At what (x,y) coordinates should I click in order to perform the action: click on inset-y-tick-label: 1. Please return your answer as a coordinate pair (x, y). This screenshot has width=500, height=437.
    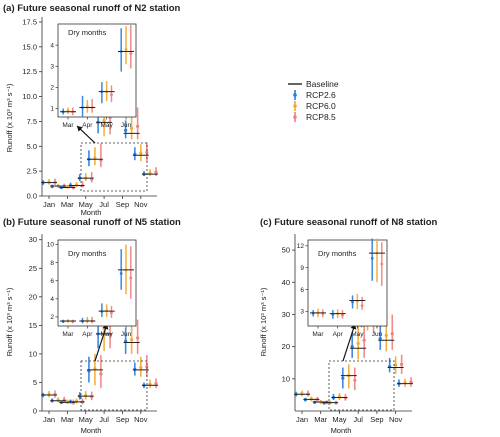
    Looking at the image, I should click on (52, 109).